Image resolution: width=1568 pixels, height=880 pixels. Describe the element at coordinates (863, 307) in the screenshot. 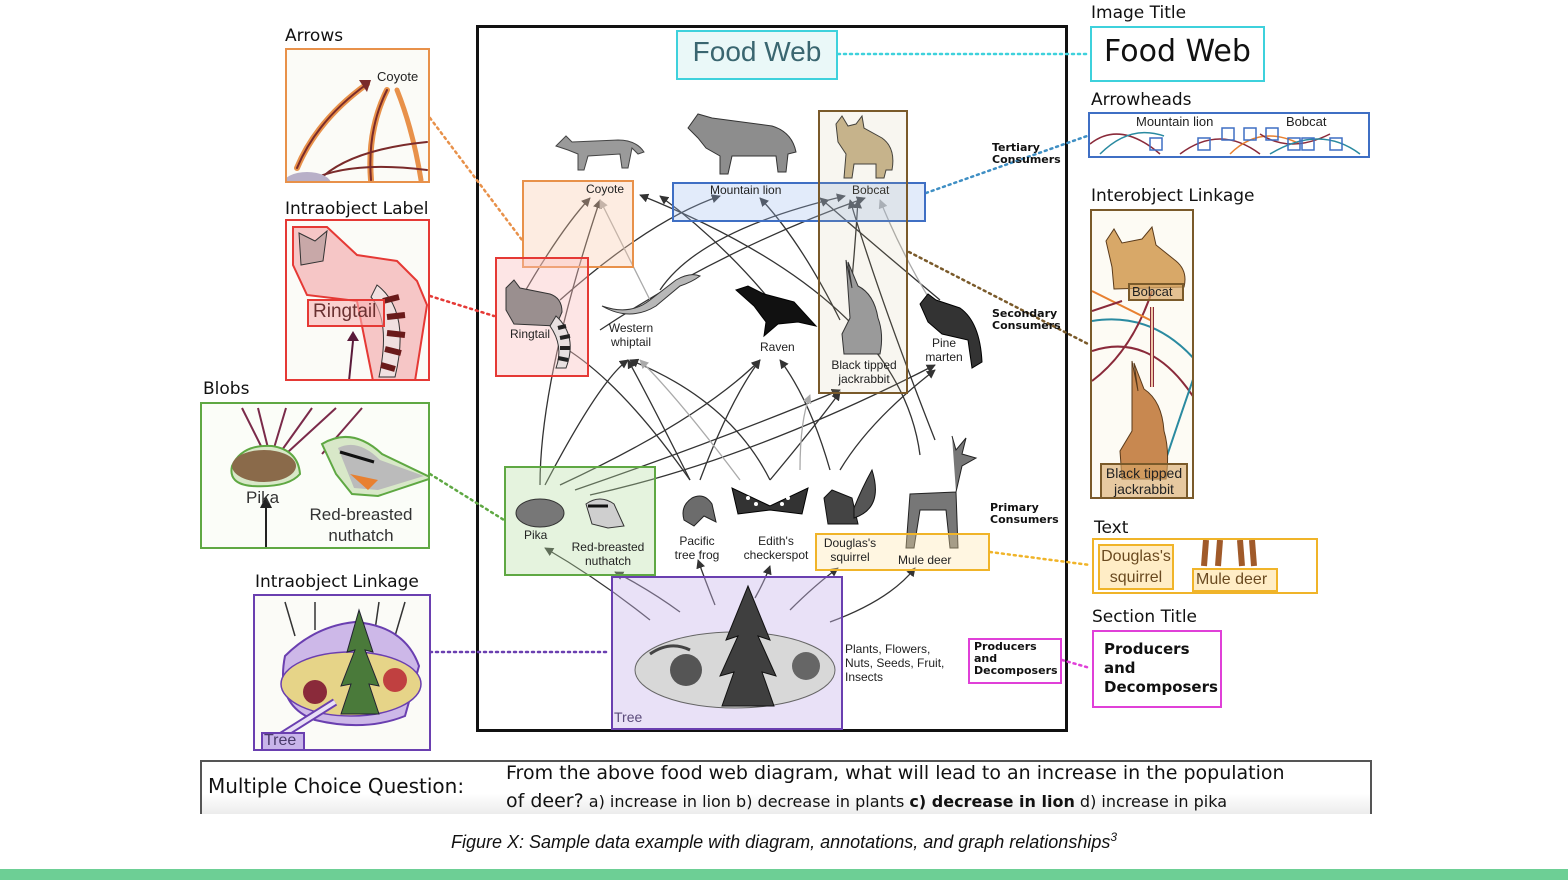

I see `jackrabbit-illustration` at that location.